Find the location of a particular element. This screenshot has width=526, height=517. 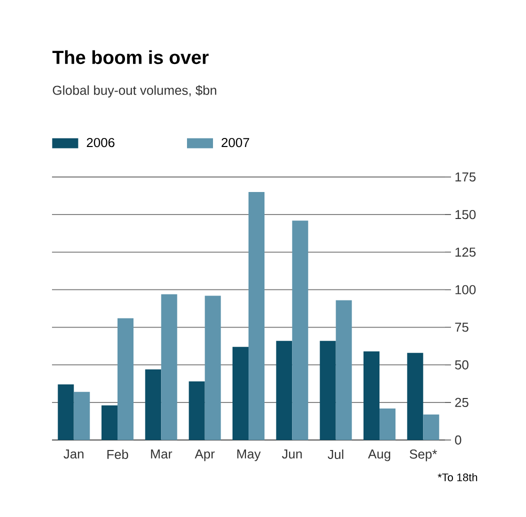

x-tick-label: Apr is located at coordinates (204, 456).